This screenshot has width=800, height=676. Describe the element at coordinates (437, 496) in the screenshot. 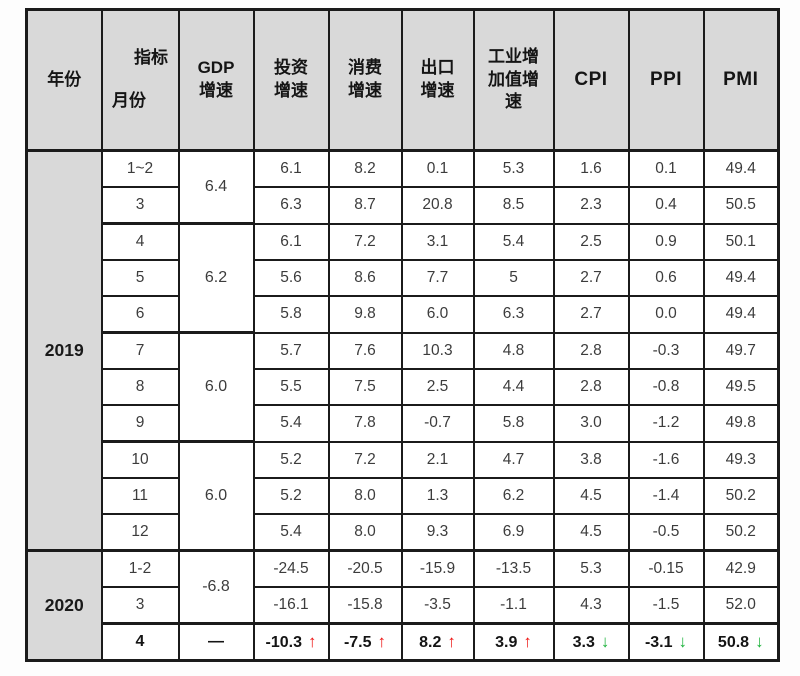

I see `export-cell: 1.3` at that location.